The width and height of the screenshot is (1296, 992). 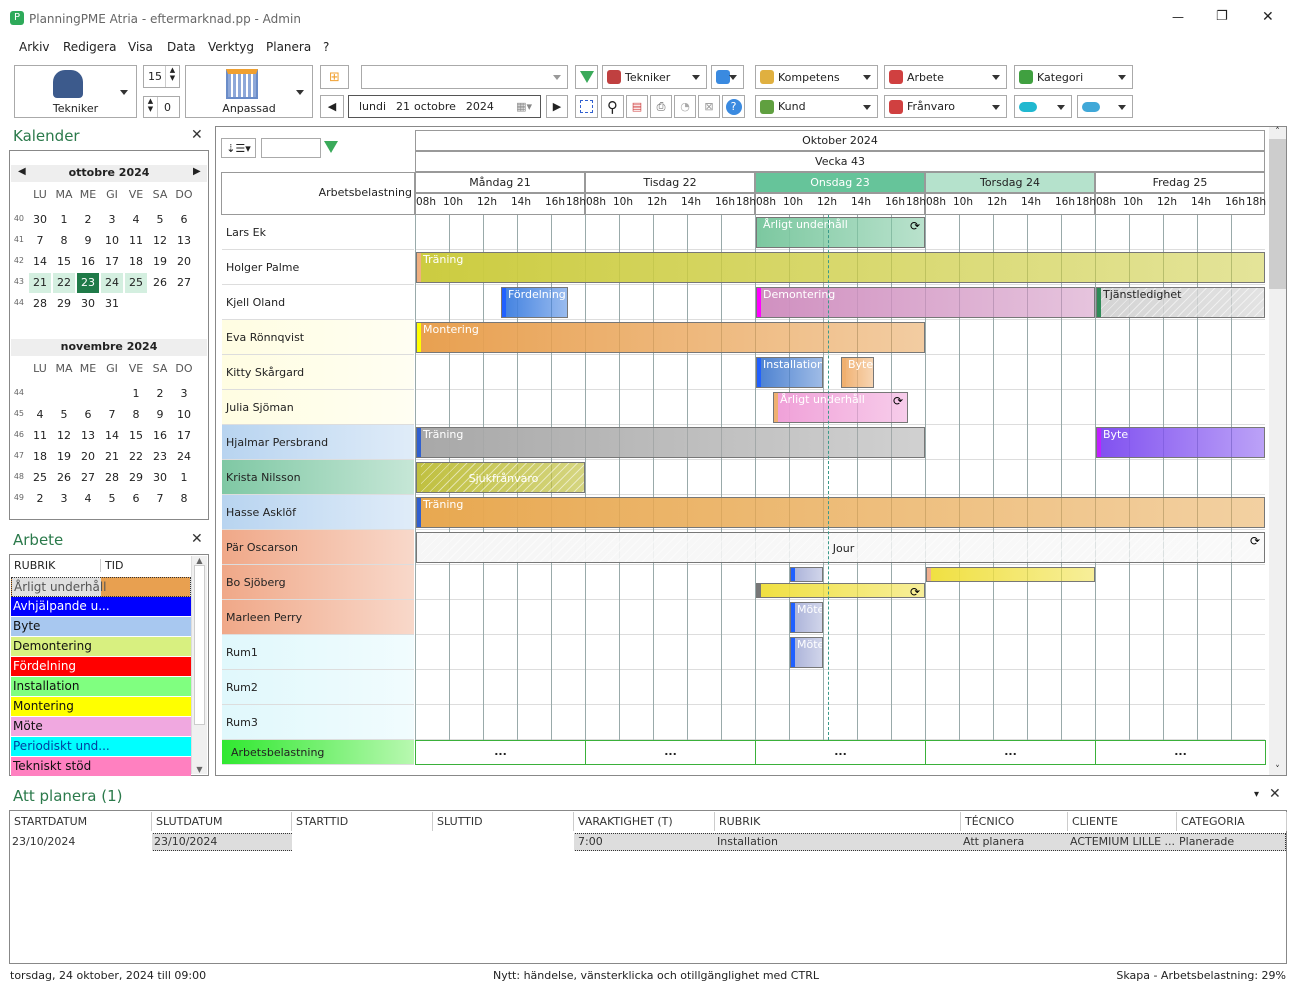 What do you see at coordinates (500, 477) in the screenshot?
I see `task-bar: Sjukfrånvaro` at bounding box center [500, 477].